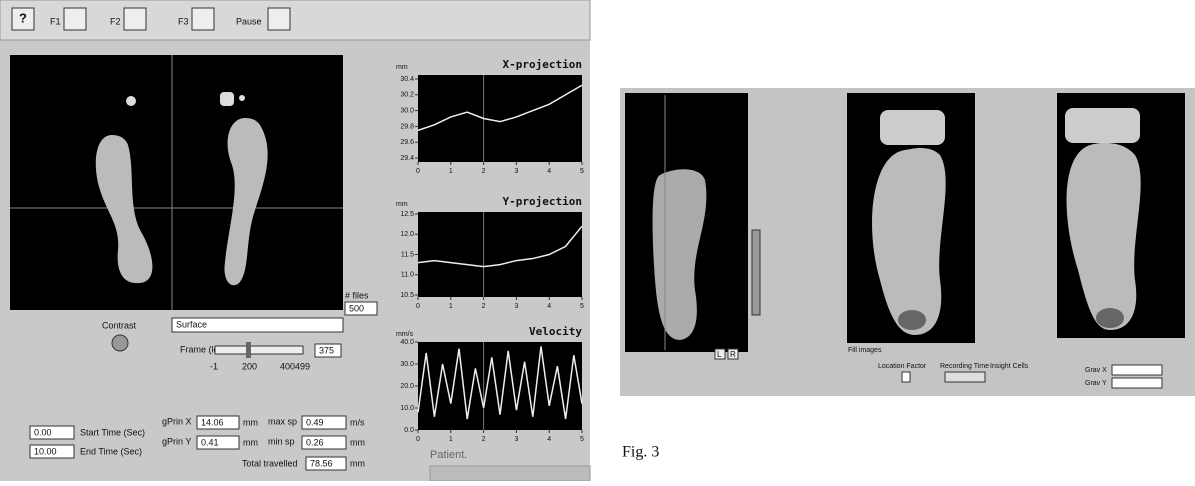 This screenshot has width=1195, height=486. I want to click on y-tick-label: 11.5, so click(407, 254).